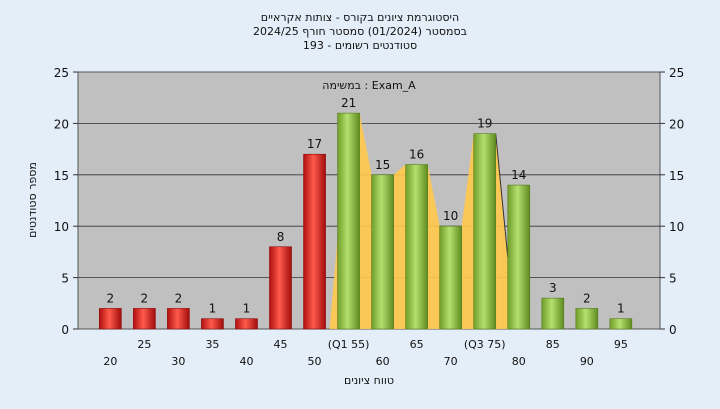 The height and width of the screenshot is (409, 720). What do you see at coordinates (369, 380) in the screenshot?
I see `x-axis-title: טווח ציונים` at bounding box center [369, 380].